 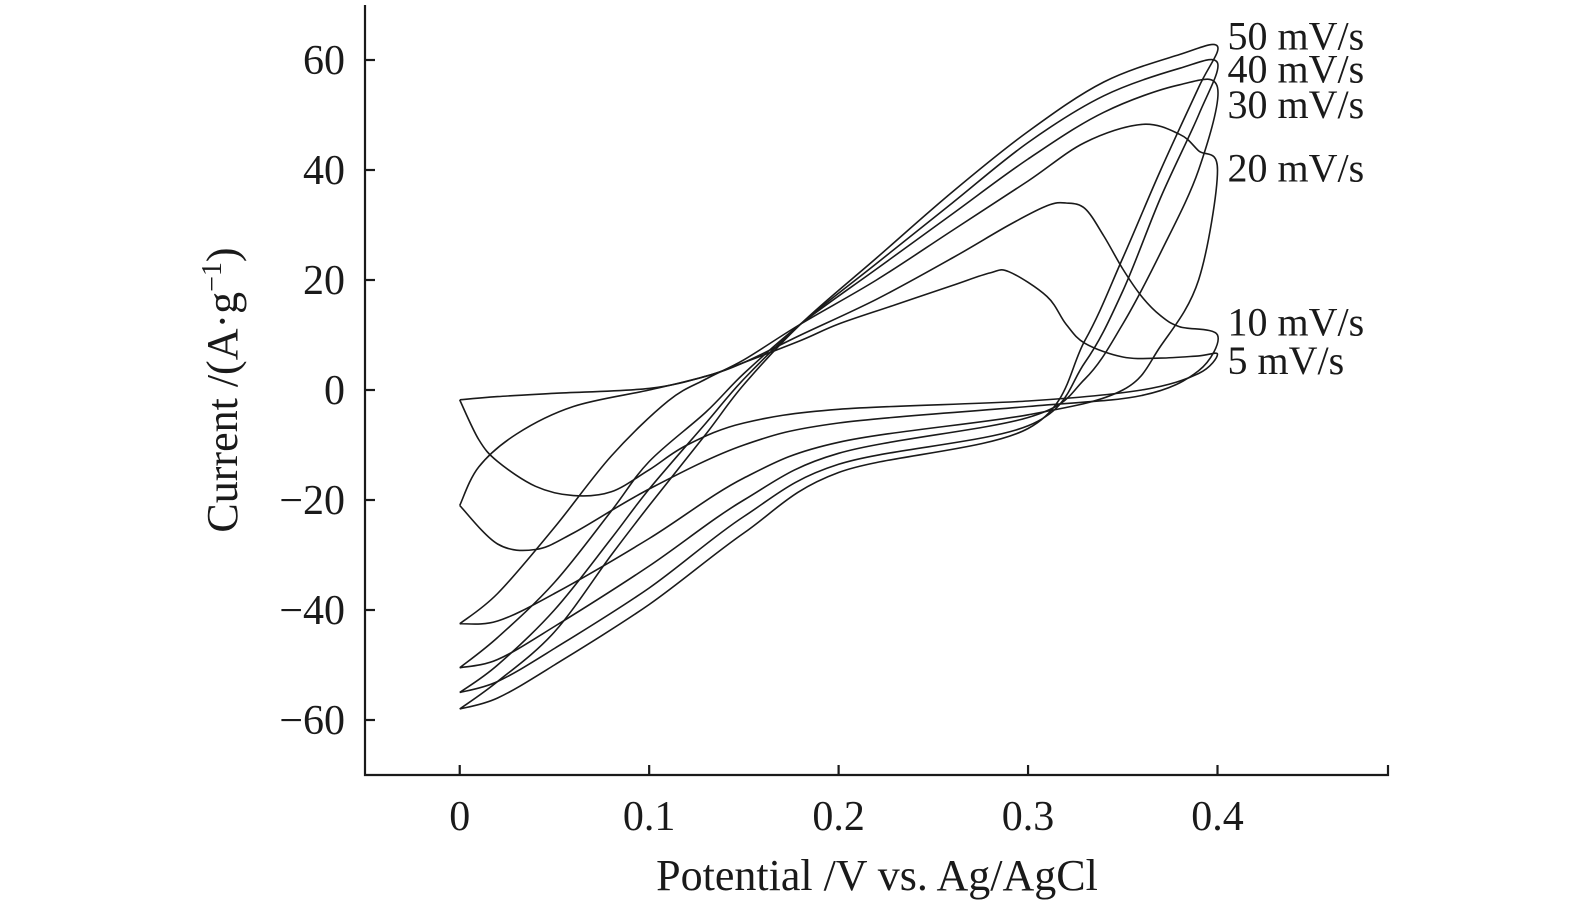 I want to click on x-tick-label: 0.3, so click(x=1028, y=817).